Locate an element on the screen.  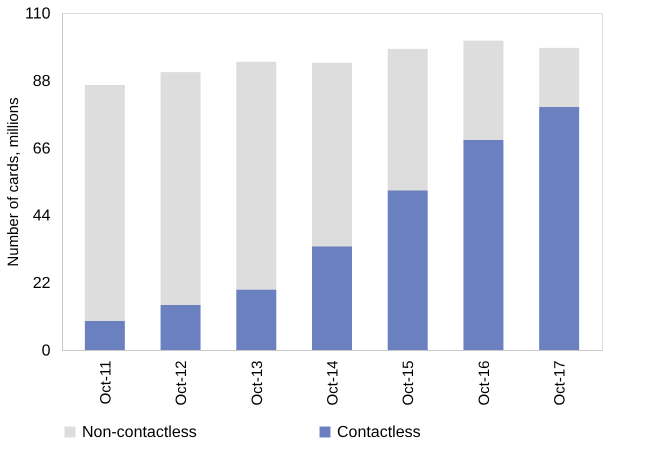
y-axis-title: Number of cards, millions is located at coordinates (13, 182).